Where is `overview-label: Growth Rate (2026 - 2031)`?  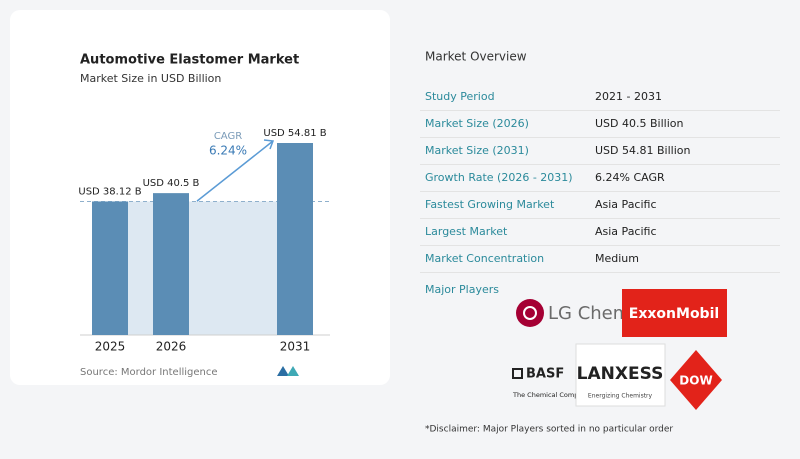
overview-label: Growth Rate (2026 - 2031) is located at coordinates (499, 177).